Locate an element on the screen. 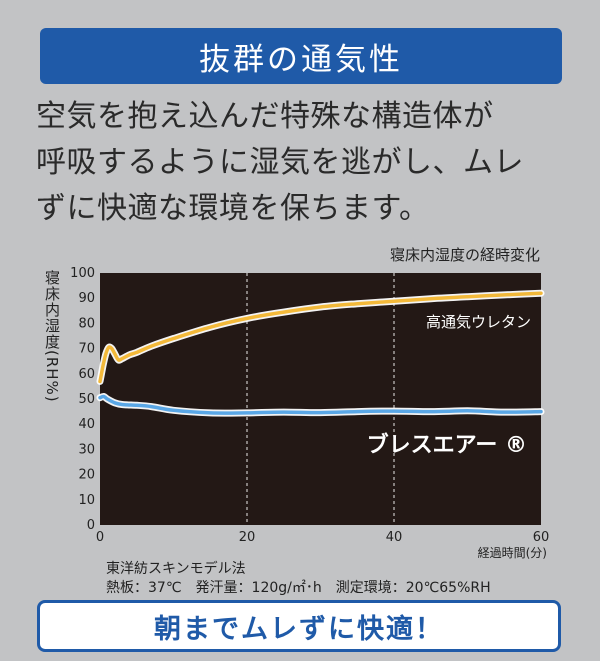  banner-title: 抜群の通気性 is located at coordinates (301, 59).